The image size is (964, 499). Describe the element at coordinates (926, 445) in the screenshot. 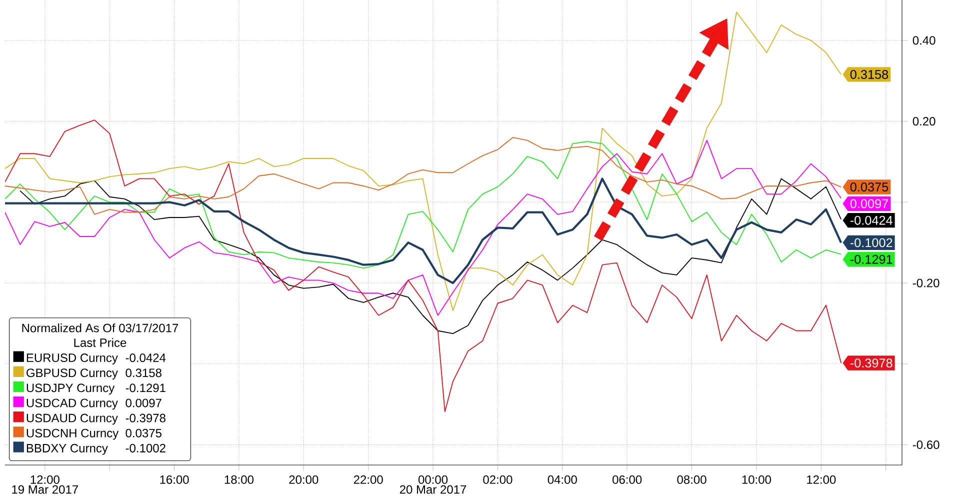

I see `y-tick-label: -0.60` at that location.